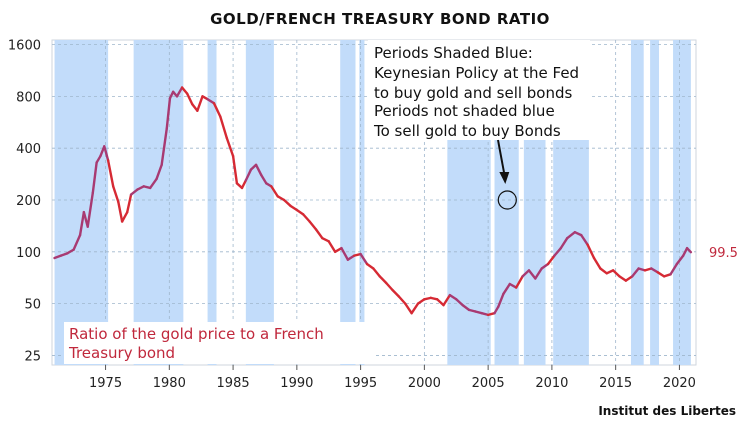  What do you see at coordinates (488, 383) in the screenshot?
I see `x-tick-label-6: 2005` at bounding box center [488, 383].